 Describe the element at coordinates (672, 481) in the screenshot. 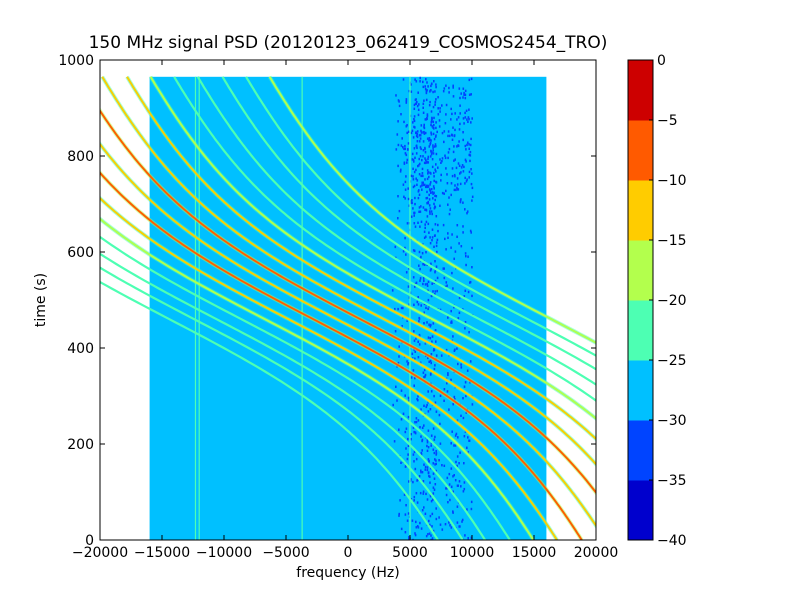

I see `colorbar-tick-label: −35` at that location.